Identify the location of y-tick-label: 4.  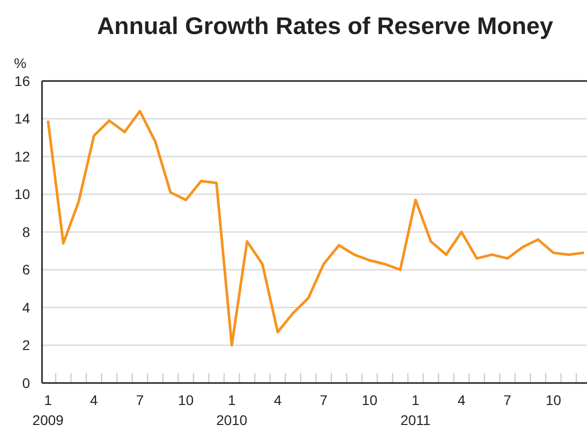
(26, 307).